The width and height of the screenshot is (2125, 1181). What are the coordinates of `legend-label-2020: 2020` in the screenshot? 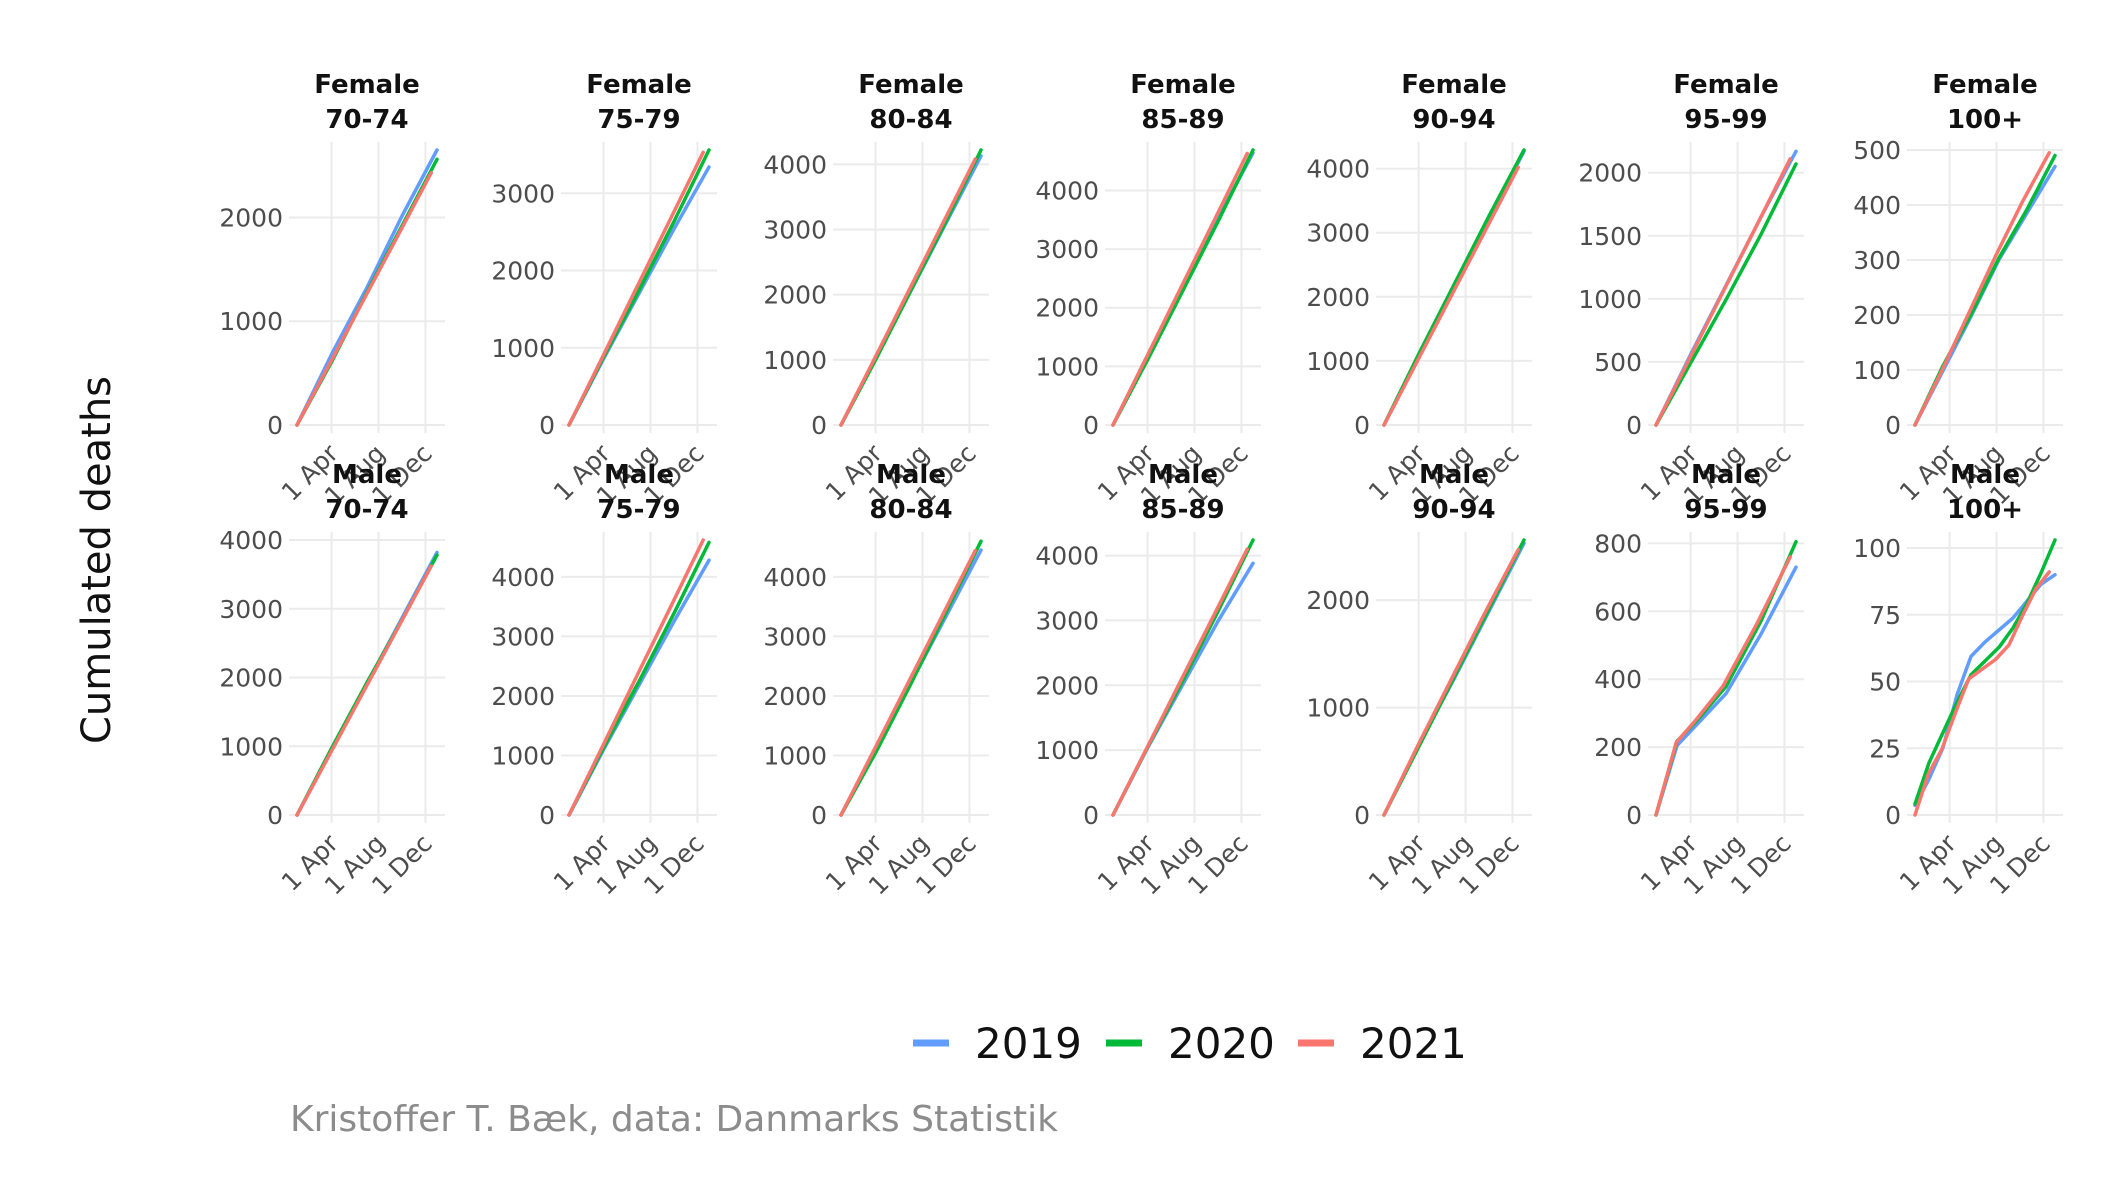 It's located at (1221, 1043).